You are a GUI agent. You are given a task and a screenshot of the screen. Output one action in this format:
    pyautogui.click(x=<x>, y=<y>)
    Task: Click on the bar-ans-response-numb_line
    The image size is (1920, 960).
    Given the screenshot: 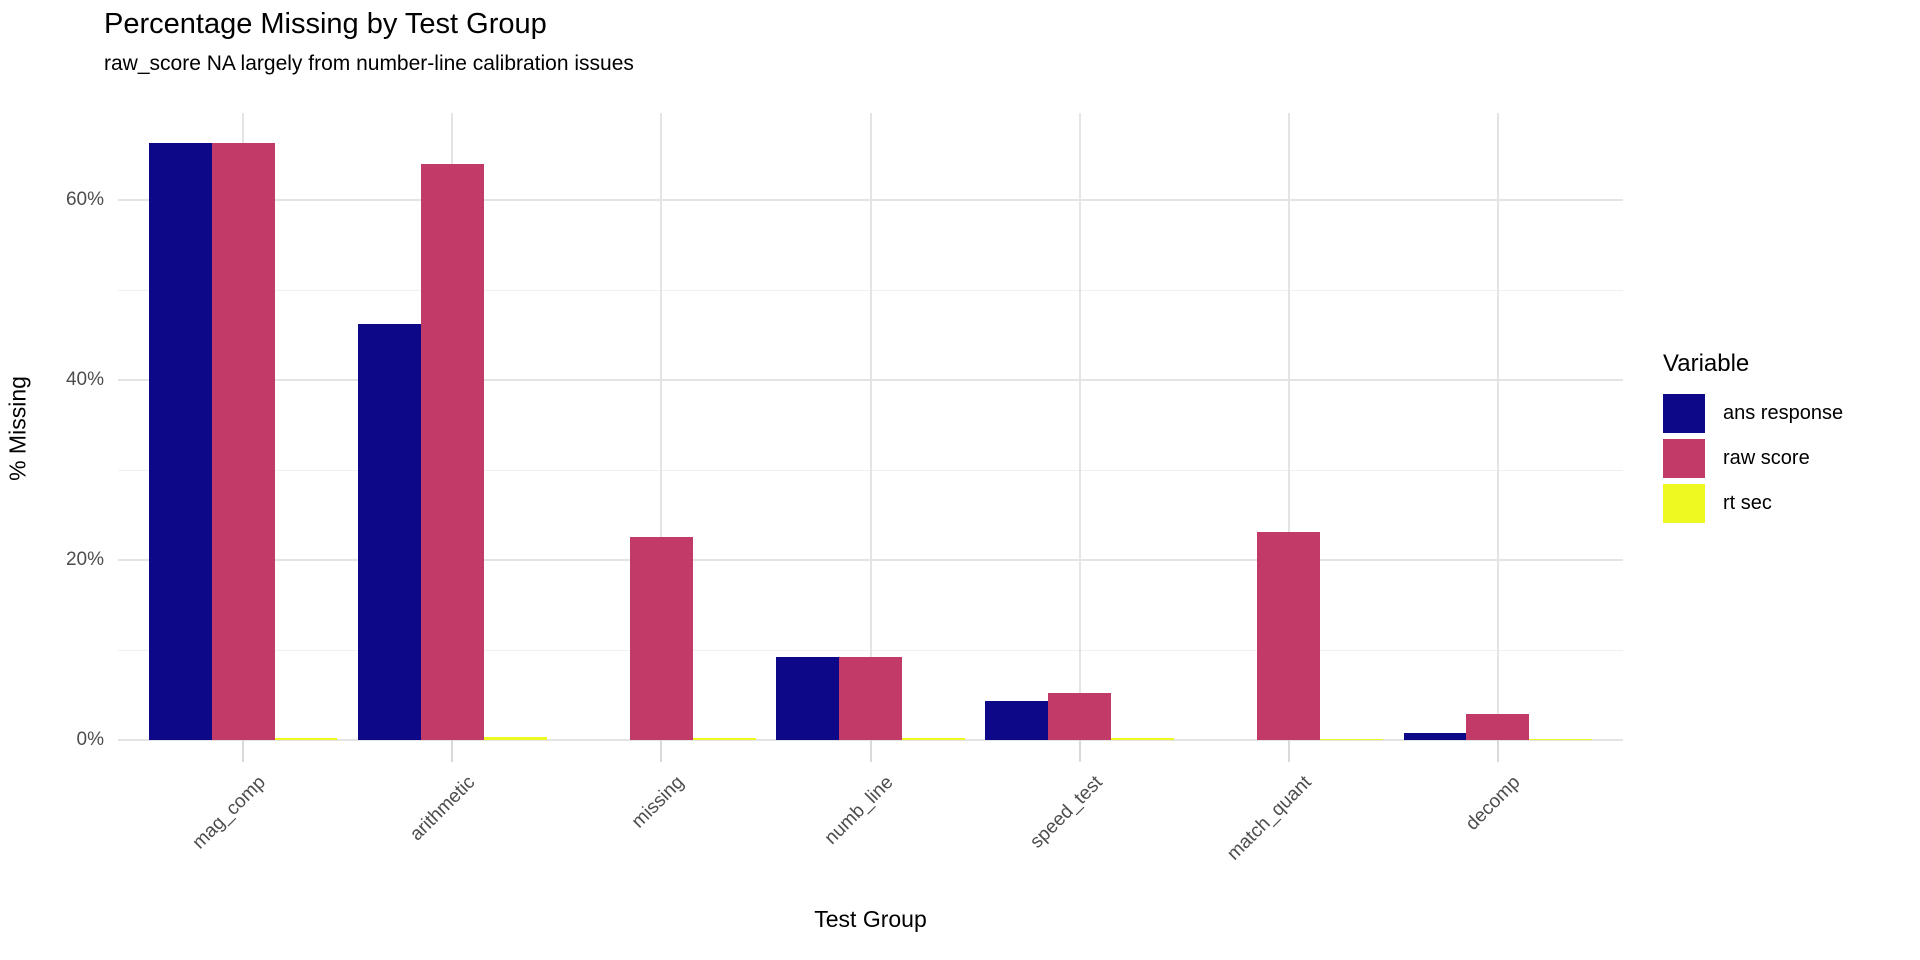 What is the action you would take?
    pyautogui.click(x=808, y=698)
    